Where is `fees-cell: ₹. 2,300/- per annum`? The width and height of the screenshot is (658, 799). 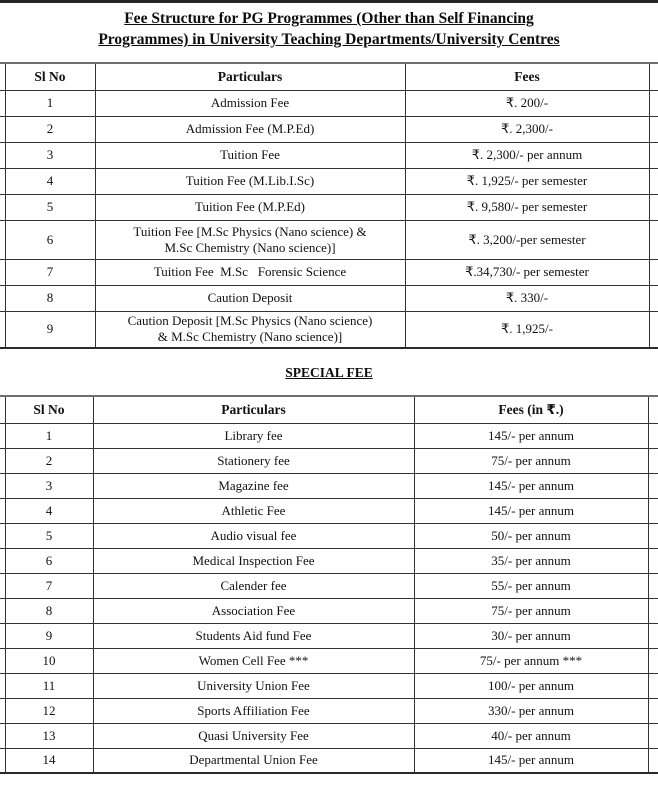
fees-cell: ₹. 2,300/- per annum is located at coordinates (527, 155).